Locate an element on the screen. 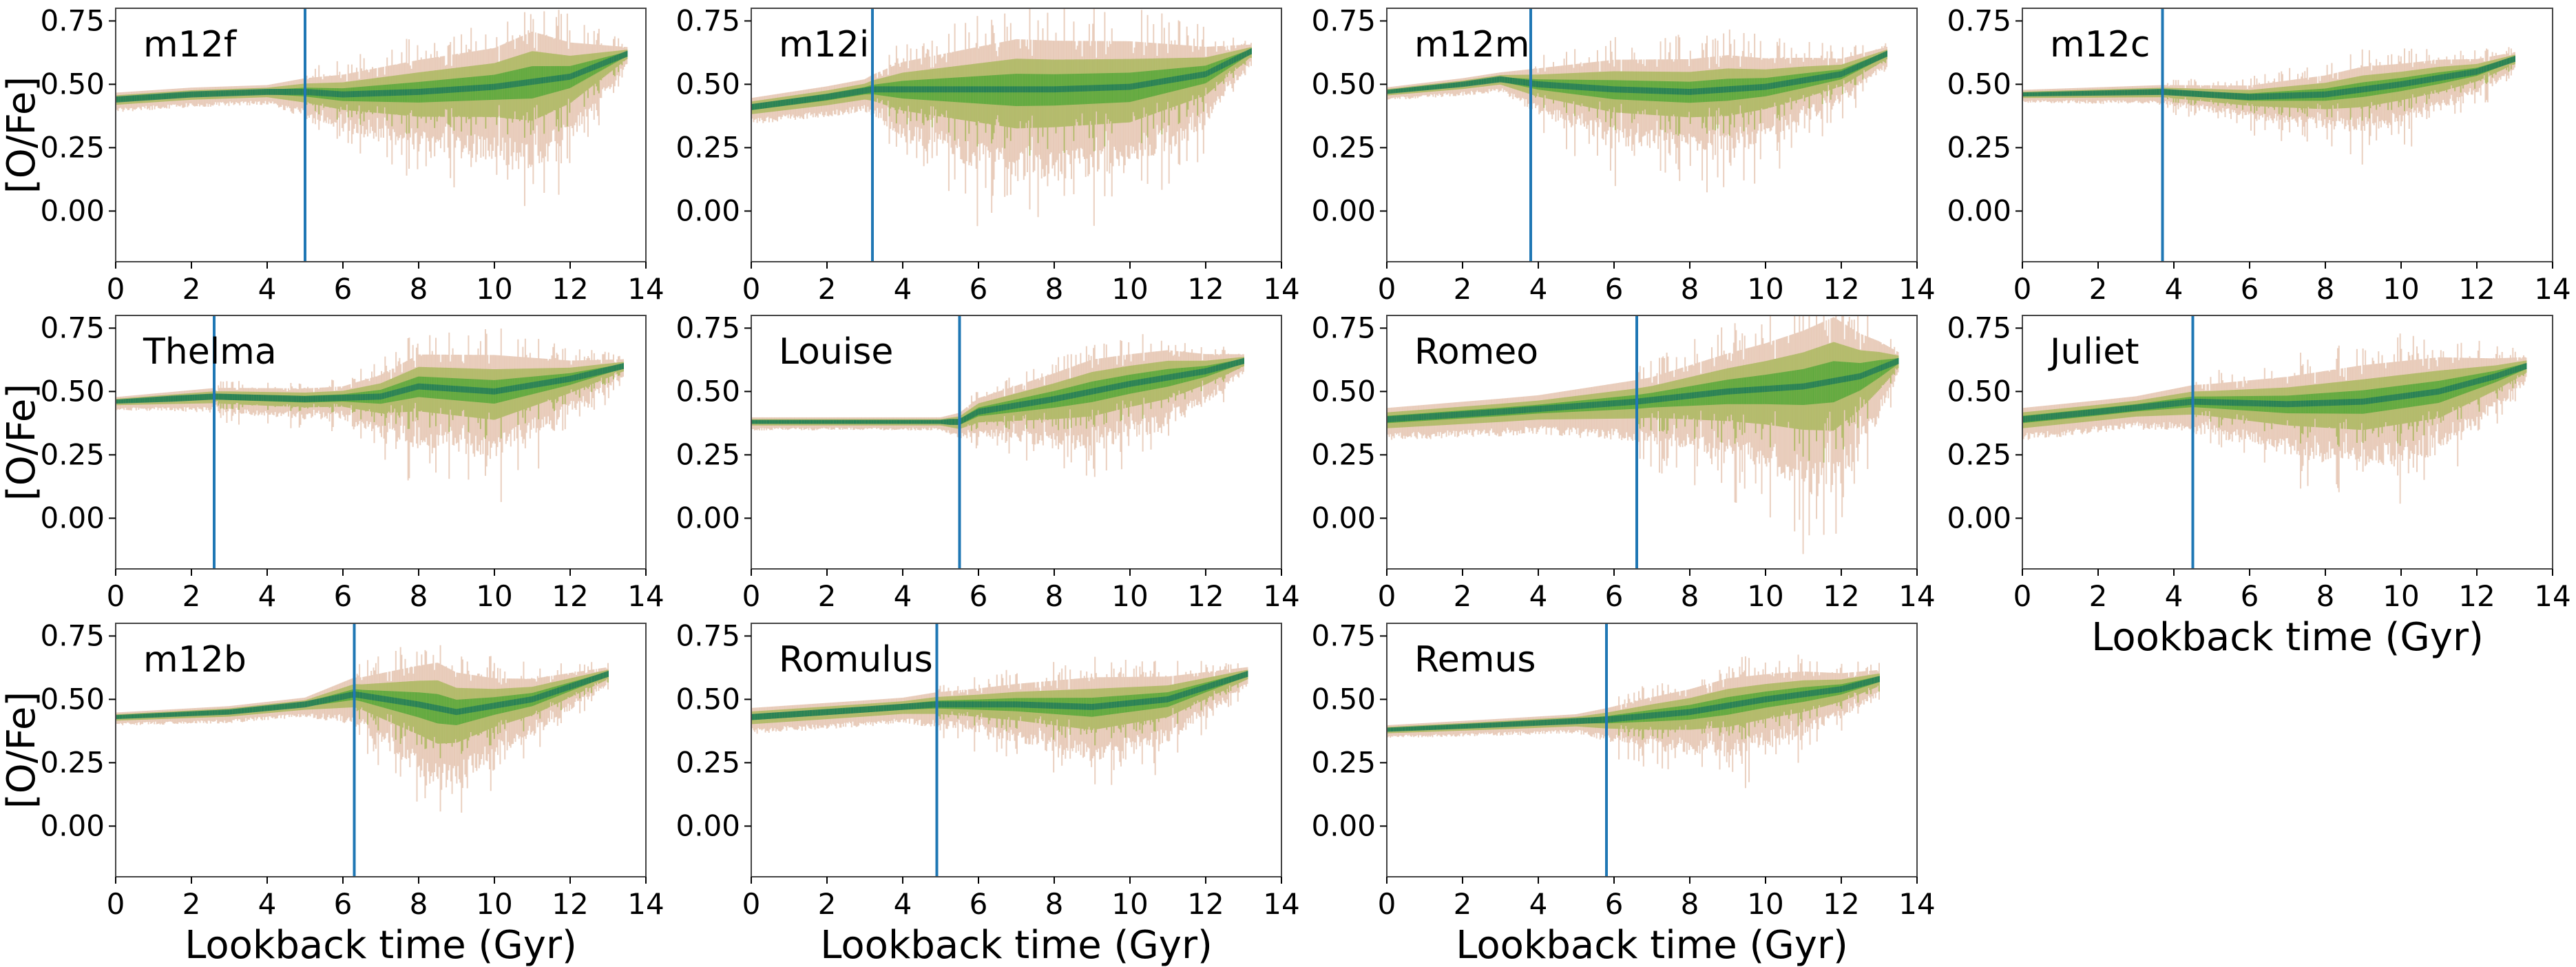 This screenshot has width=2576, height=967. y-axis-label: [O/Fe] is located at coordinates (22, 135).